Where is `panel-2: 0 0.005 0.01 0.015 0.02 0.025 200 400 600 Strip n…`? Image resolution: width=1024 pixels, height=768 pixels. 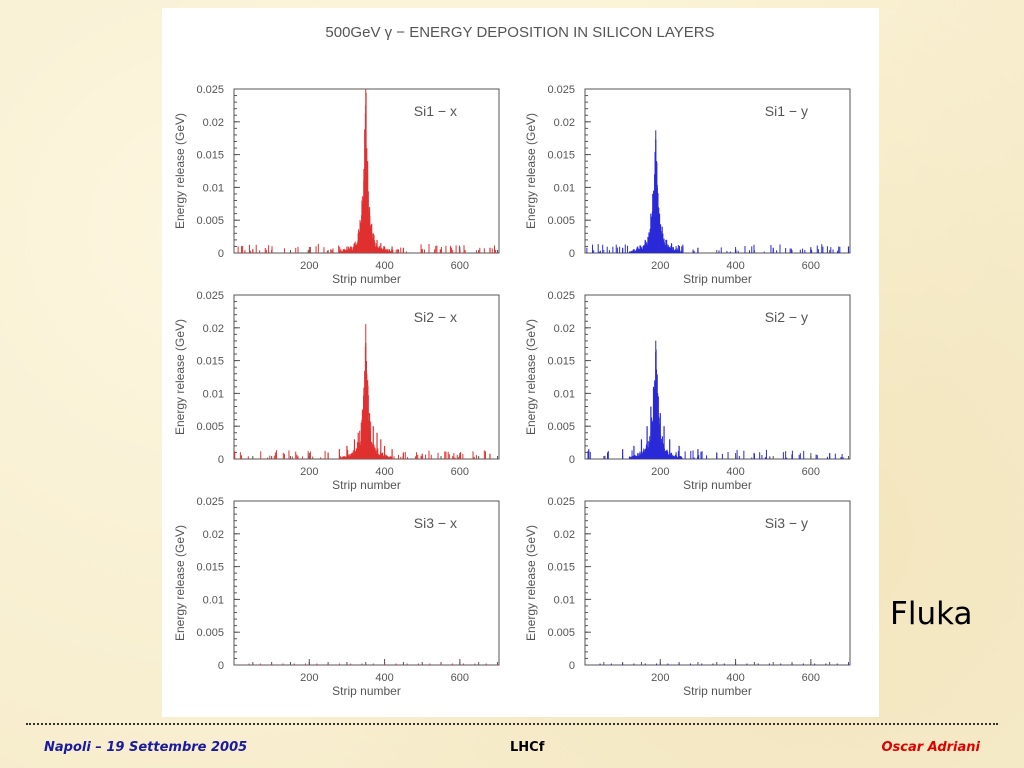 panel-2: 0 0.005 0.01 0.015 0.02 0.025 200 400 600 Strip n… is located at coordinates (687, 185).